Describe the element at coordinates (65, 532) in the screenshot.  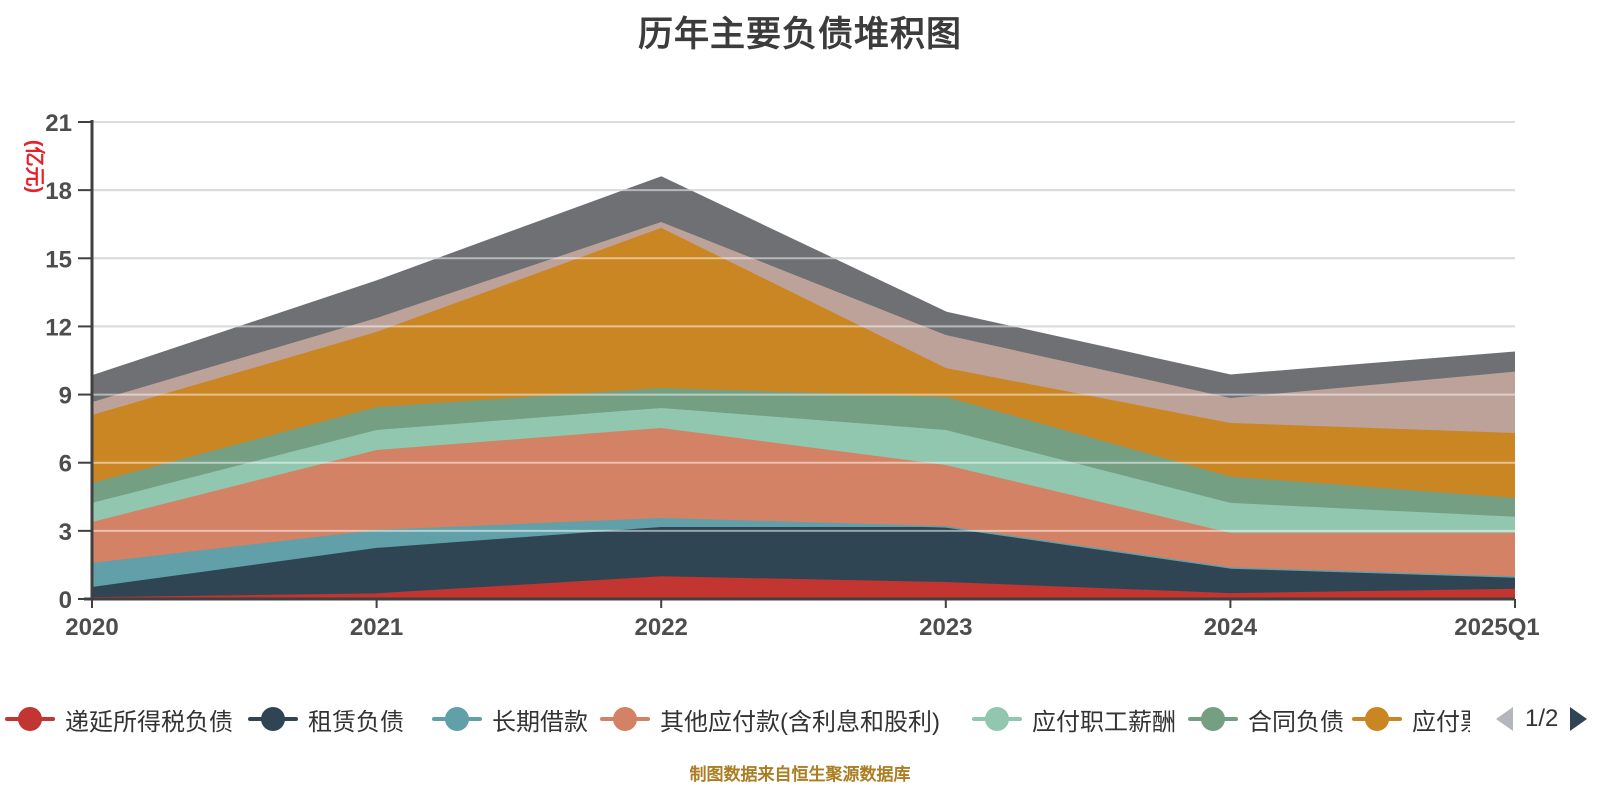
I see `y-axis-tick-label: 3` at that location.